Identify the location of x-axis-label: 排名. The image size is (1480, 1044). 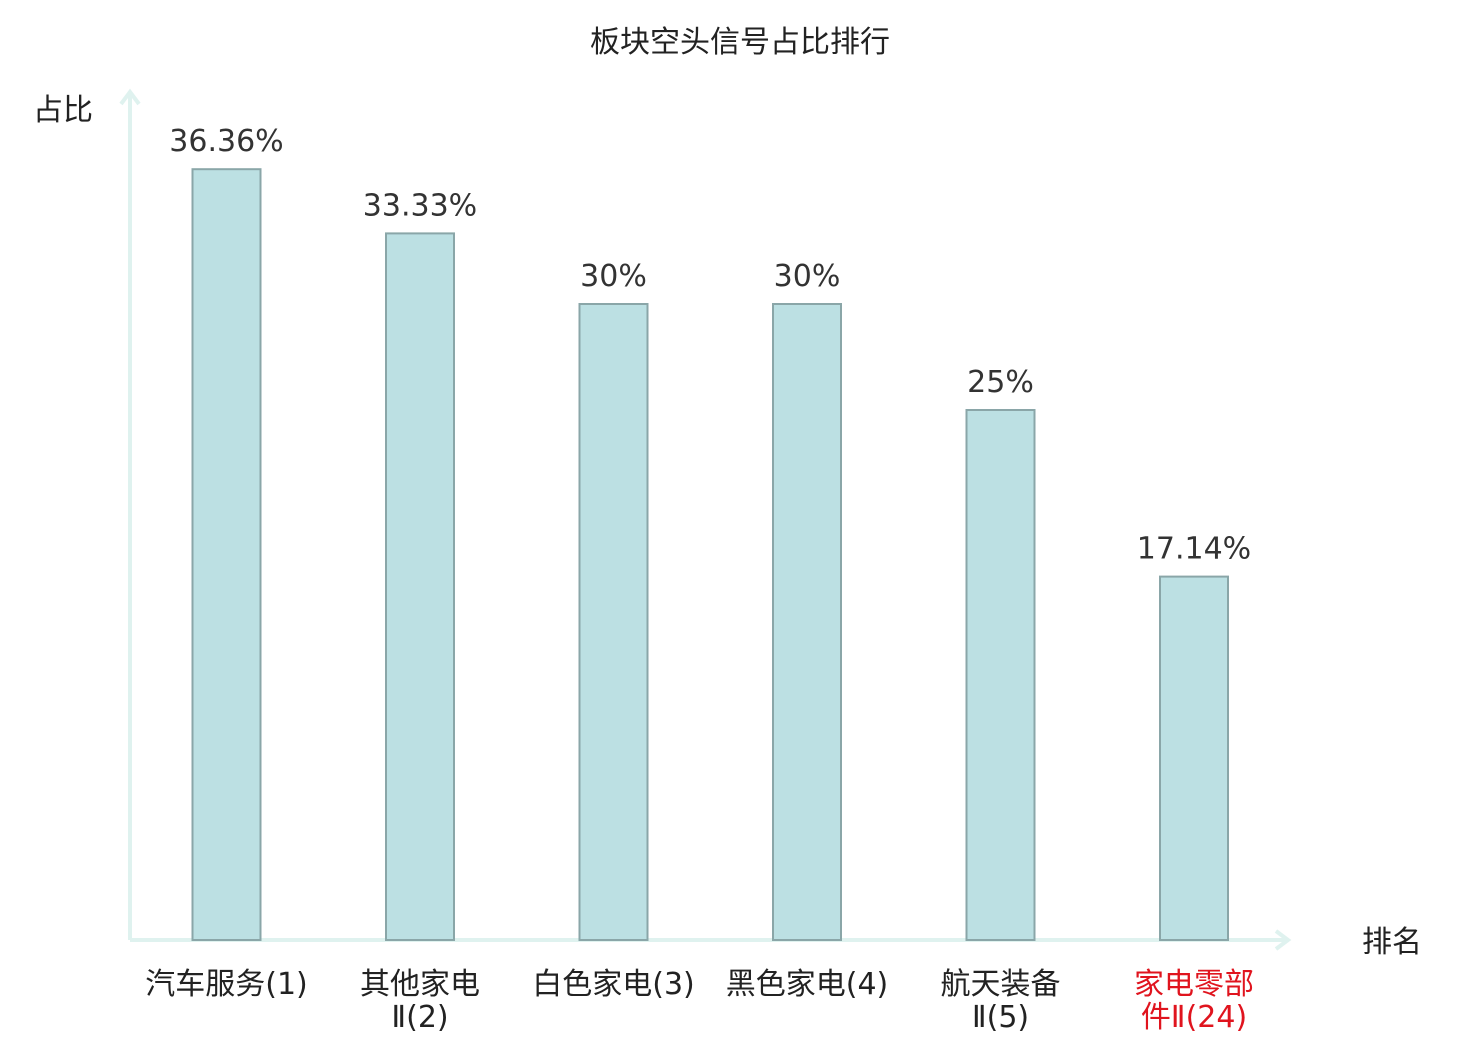
(1392, 942).